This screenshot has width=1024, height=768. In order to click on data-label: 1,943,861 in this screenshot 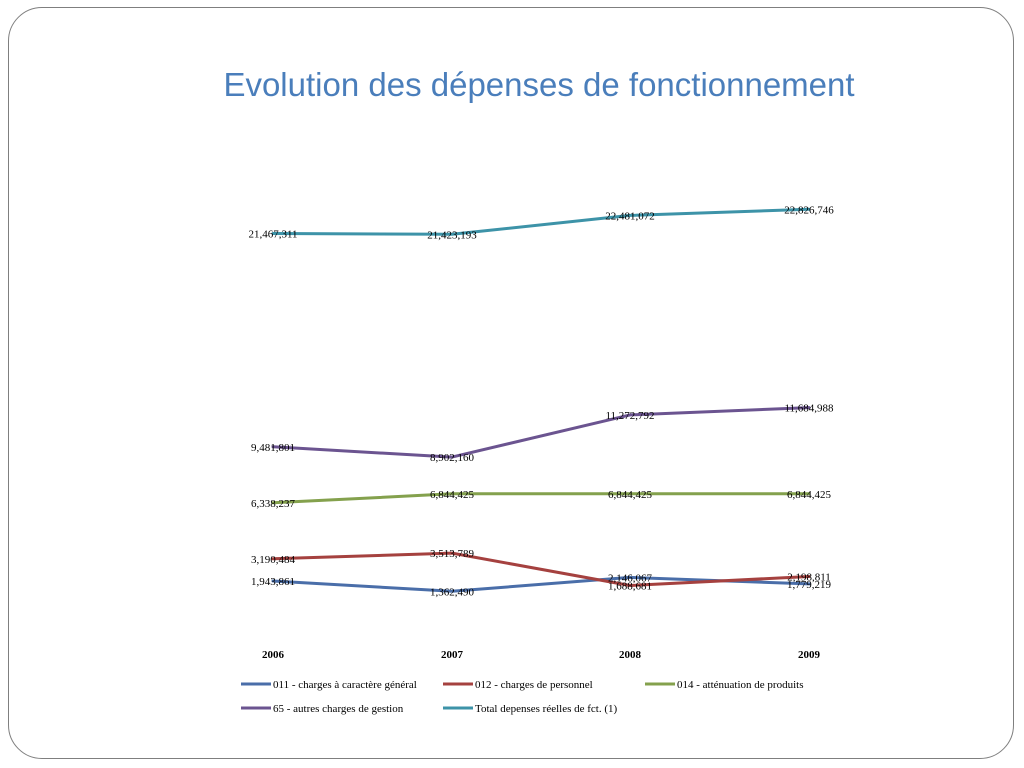, I will do `click(273, 582)`.